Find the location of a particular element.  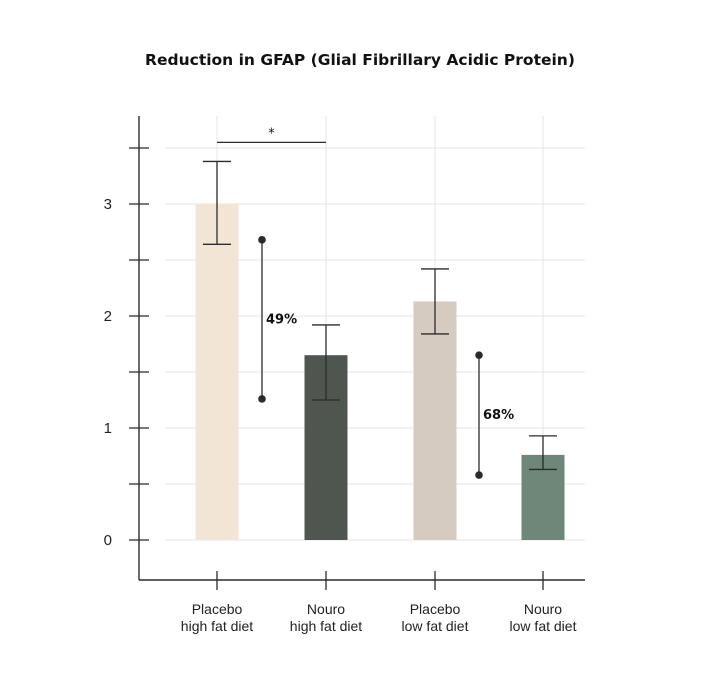

y-tick-label: 1 is located at coordinates (108, 428).